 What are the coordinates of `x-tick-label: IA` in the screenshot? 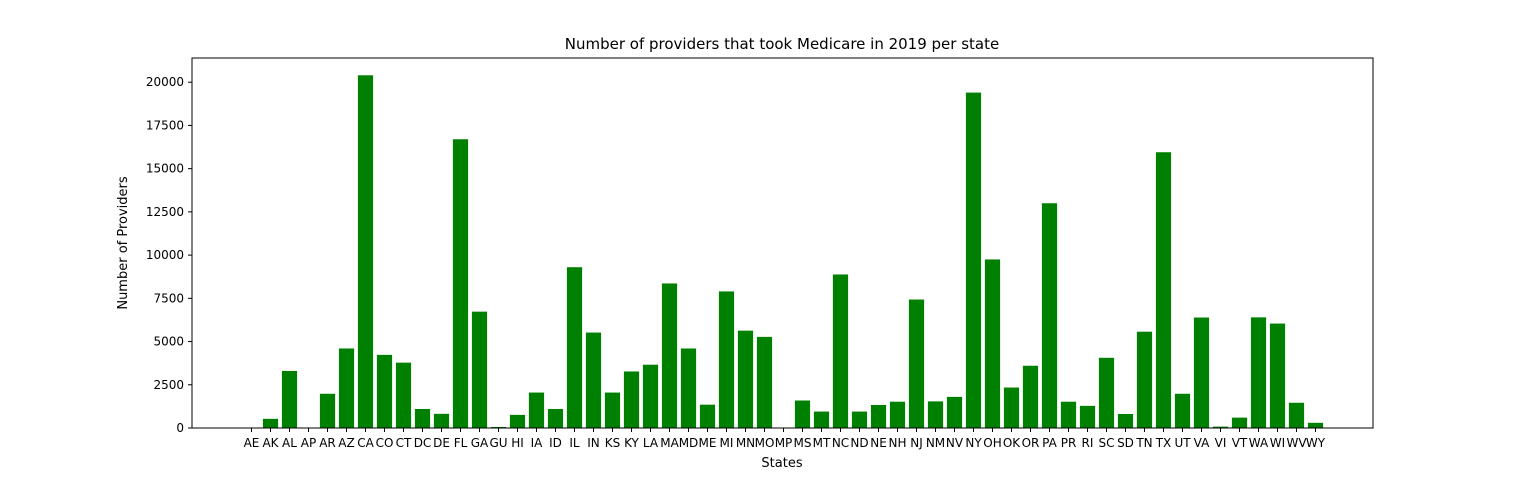 It's located at (537, 443).